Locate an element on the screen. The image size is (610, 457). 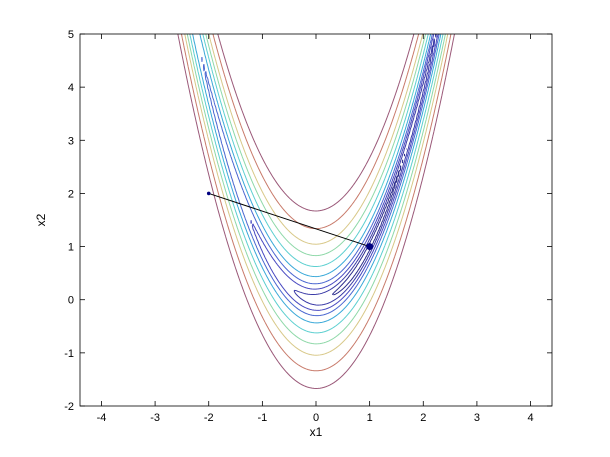
end-point-marker is located at coordinates (370, 247).